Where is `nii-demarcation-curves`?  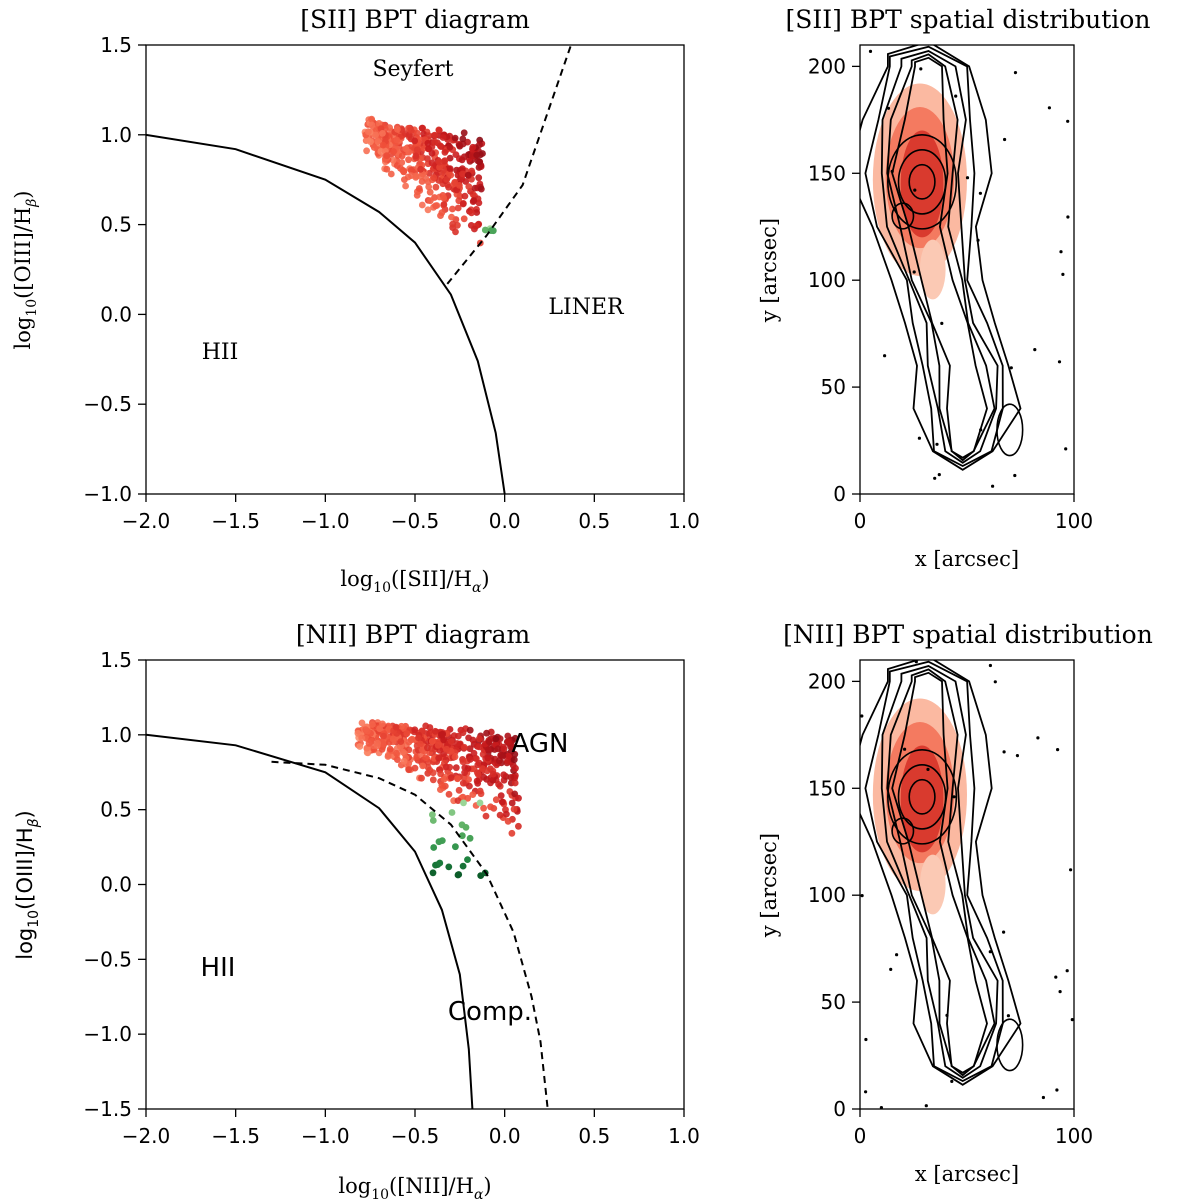 nii-demarcation-curves is located at coordinates (347, 921).